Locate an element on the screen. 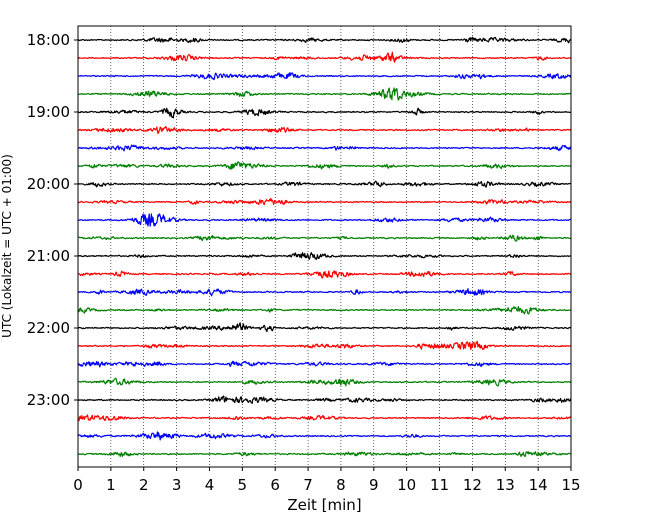  x-tick-label: 3 is located at coordinates (177, 485).